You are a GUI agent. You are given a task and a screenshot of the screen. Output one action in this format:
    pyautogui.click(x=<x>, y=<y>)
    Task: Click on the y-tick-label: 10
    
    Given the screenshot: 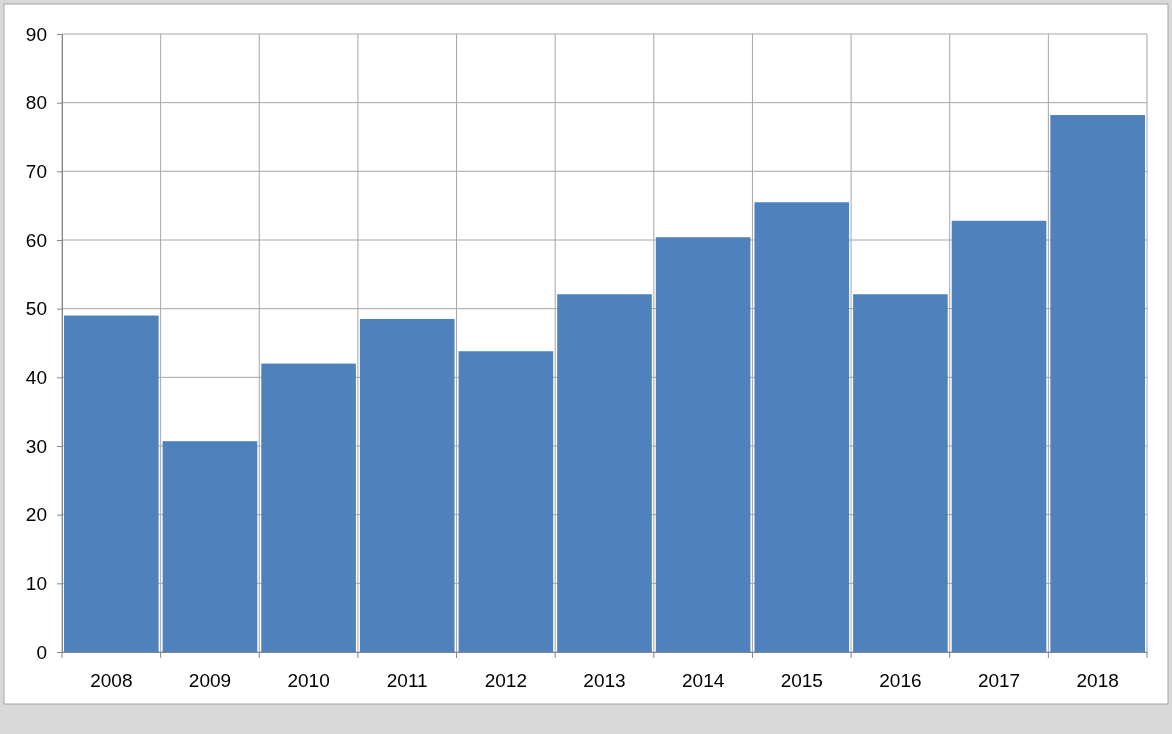 What is the action you would take?
    pyautogui.click(x=36, y=583)
    